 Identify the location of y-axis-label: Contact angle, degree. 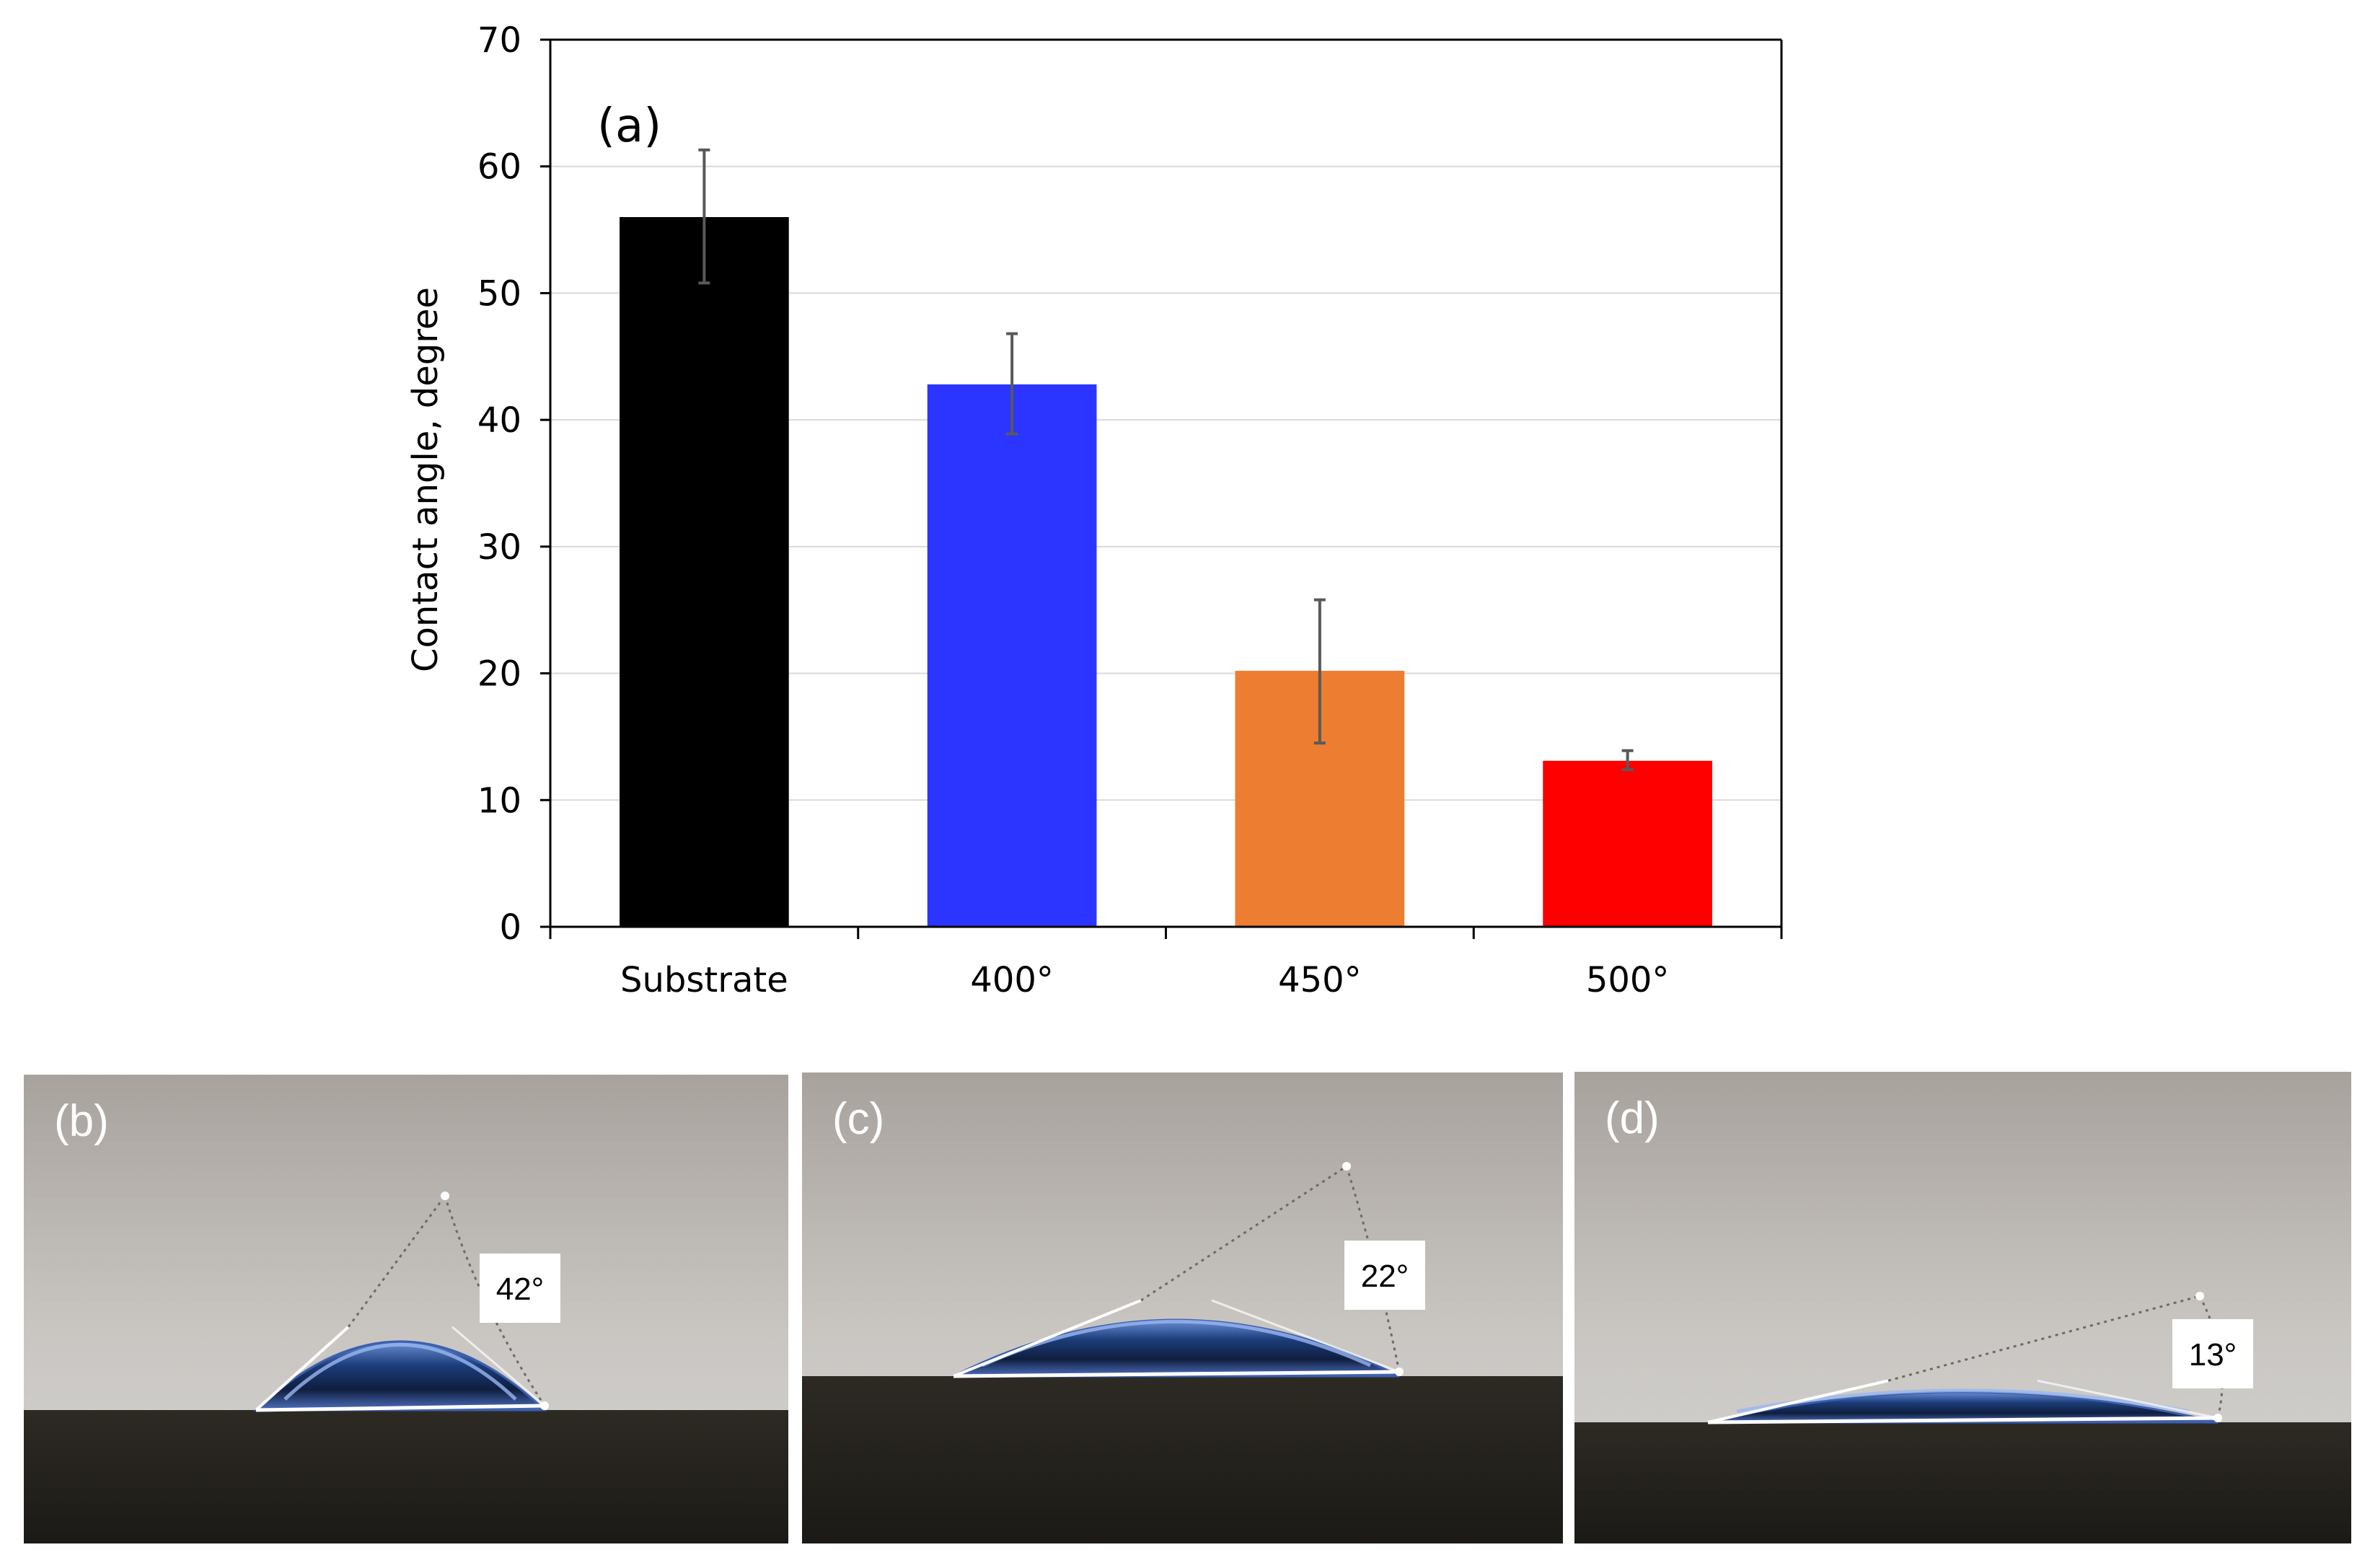
(425, 480).